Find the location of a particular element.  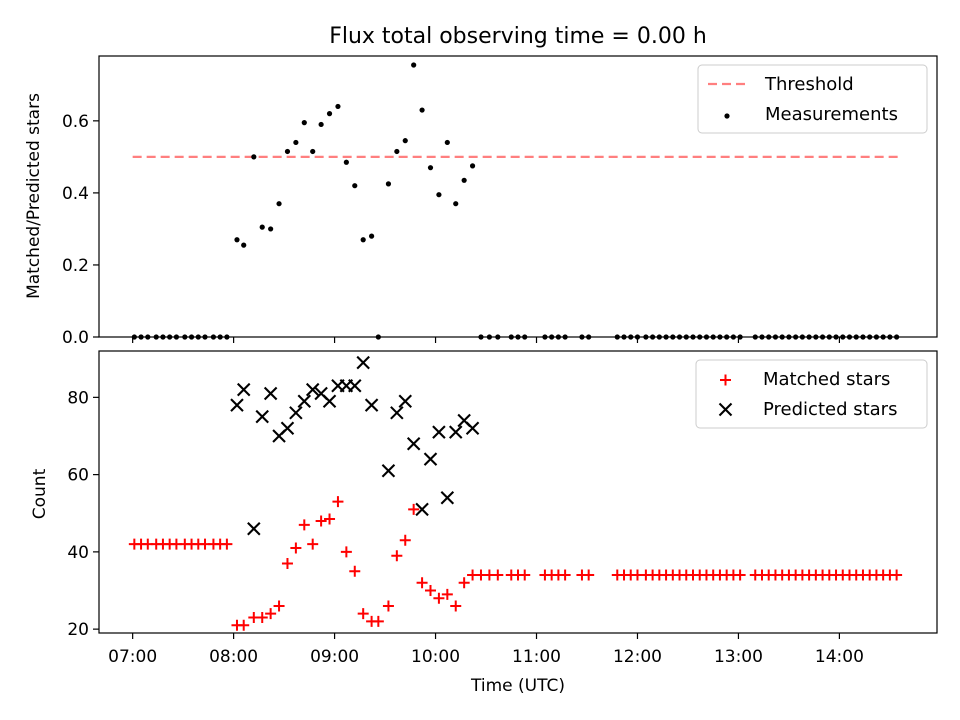

x-tick-label: 13:00 is located at coordinates (738, 657).